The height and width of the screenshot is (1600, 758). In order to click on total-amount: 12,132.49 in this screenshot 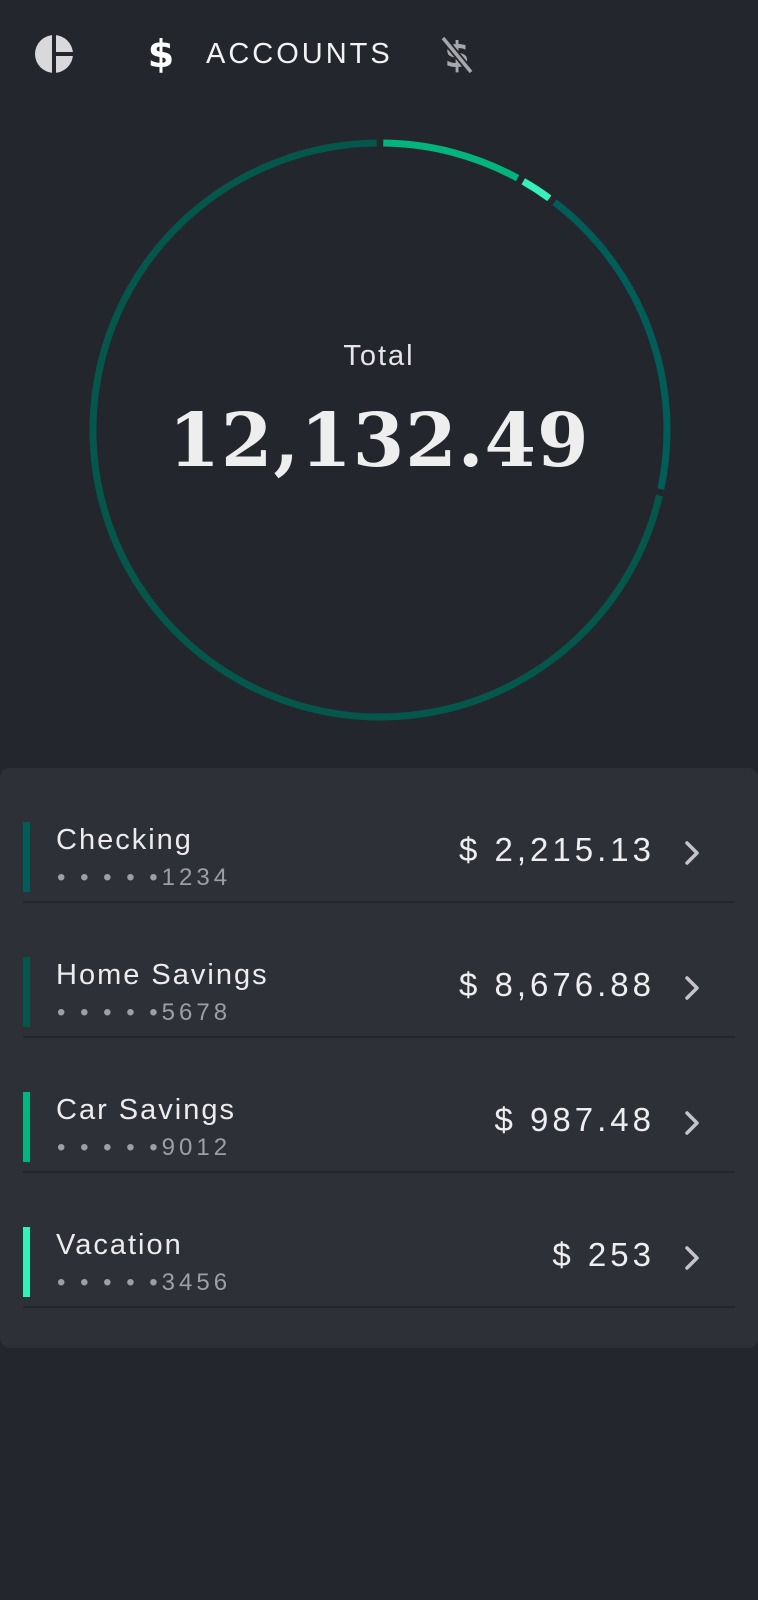, I will do `click(379, 441)`.